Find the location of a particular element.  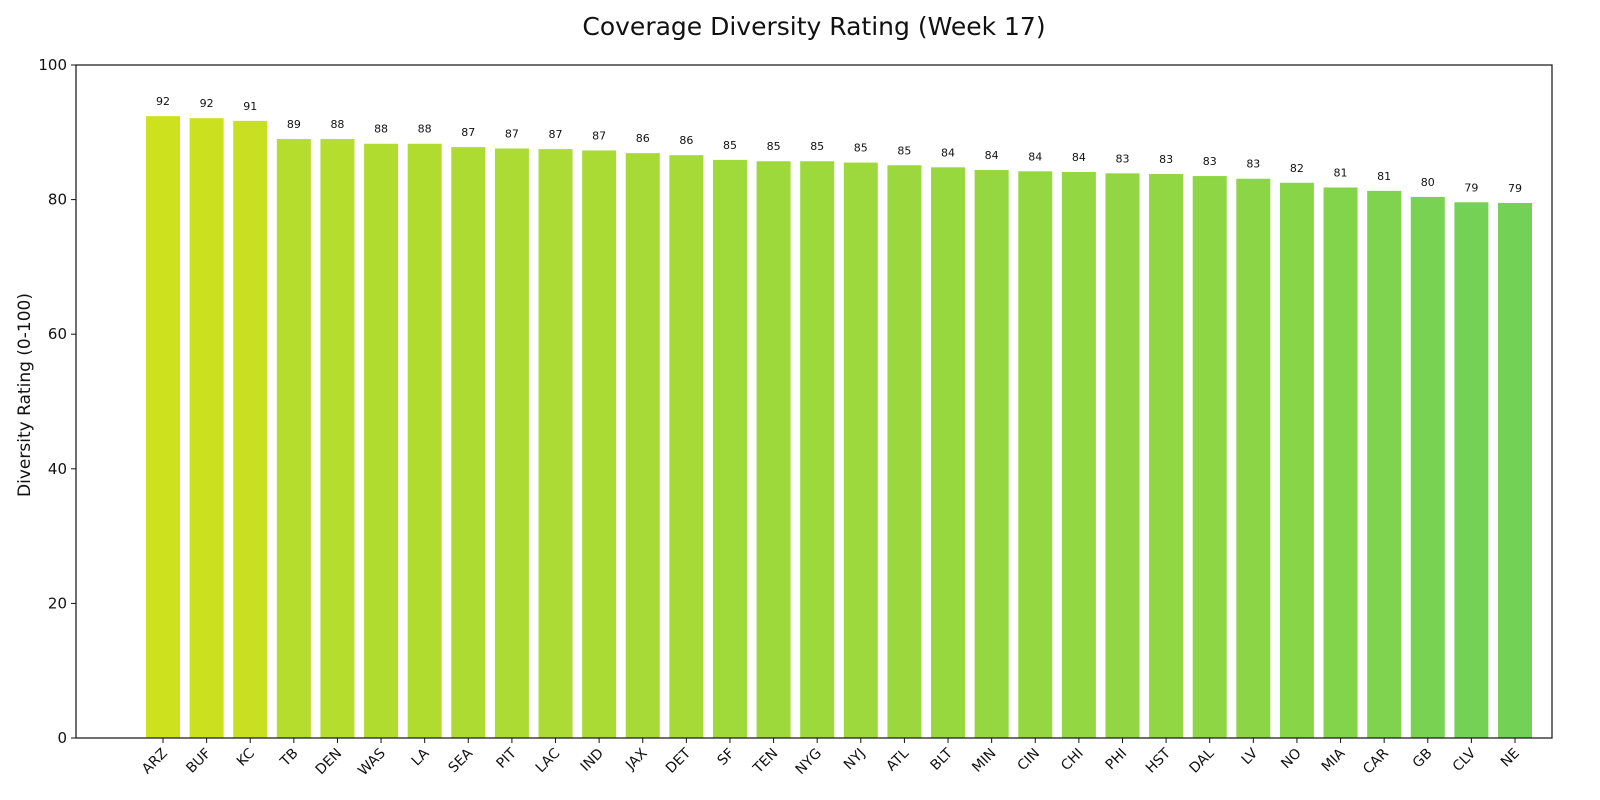

bar-blt is located at coordinates (948, 452).